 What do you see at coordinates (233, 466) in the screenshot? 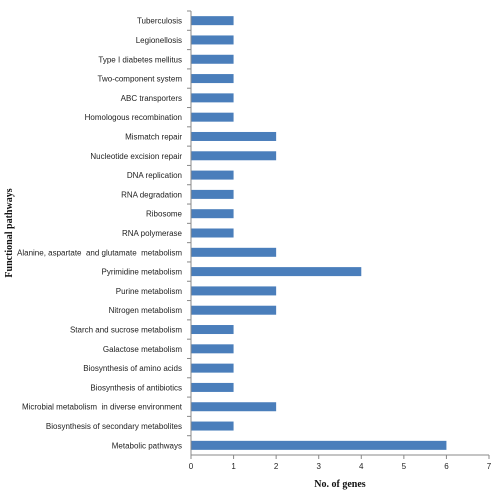
I see `x-tick-label: 1` at bounding box center [233, 466].